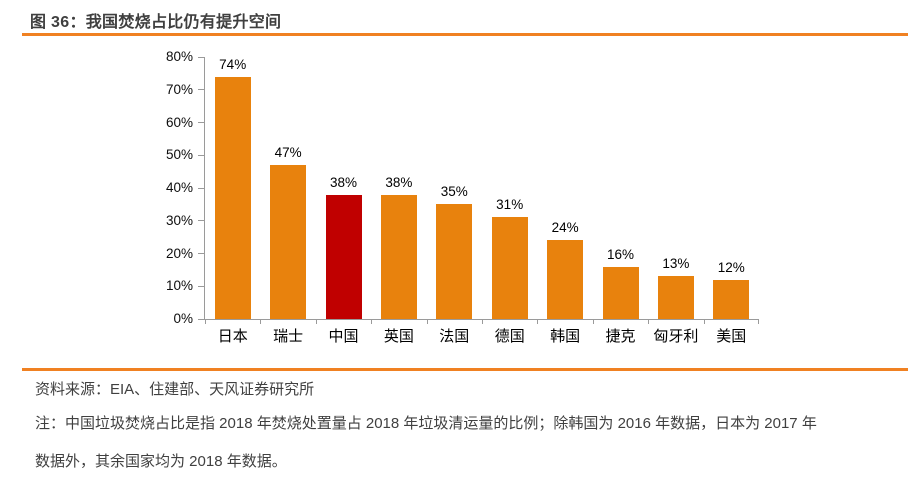 The height and width of the screenshot is (480, 916). Describe the element at coordinates (161, 461) in the screenshot. I see `note-text-line-2: 数据外，其余国家均为 2018 年数据。` at that location.